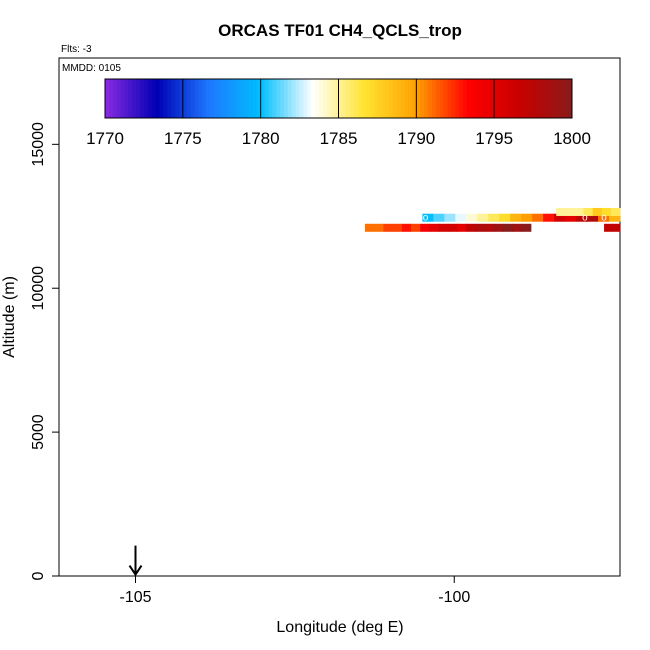  Describe the element at coordinates (339, 138) in the screenshot. I see `colorbar-tick-label: 1785` at that location.